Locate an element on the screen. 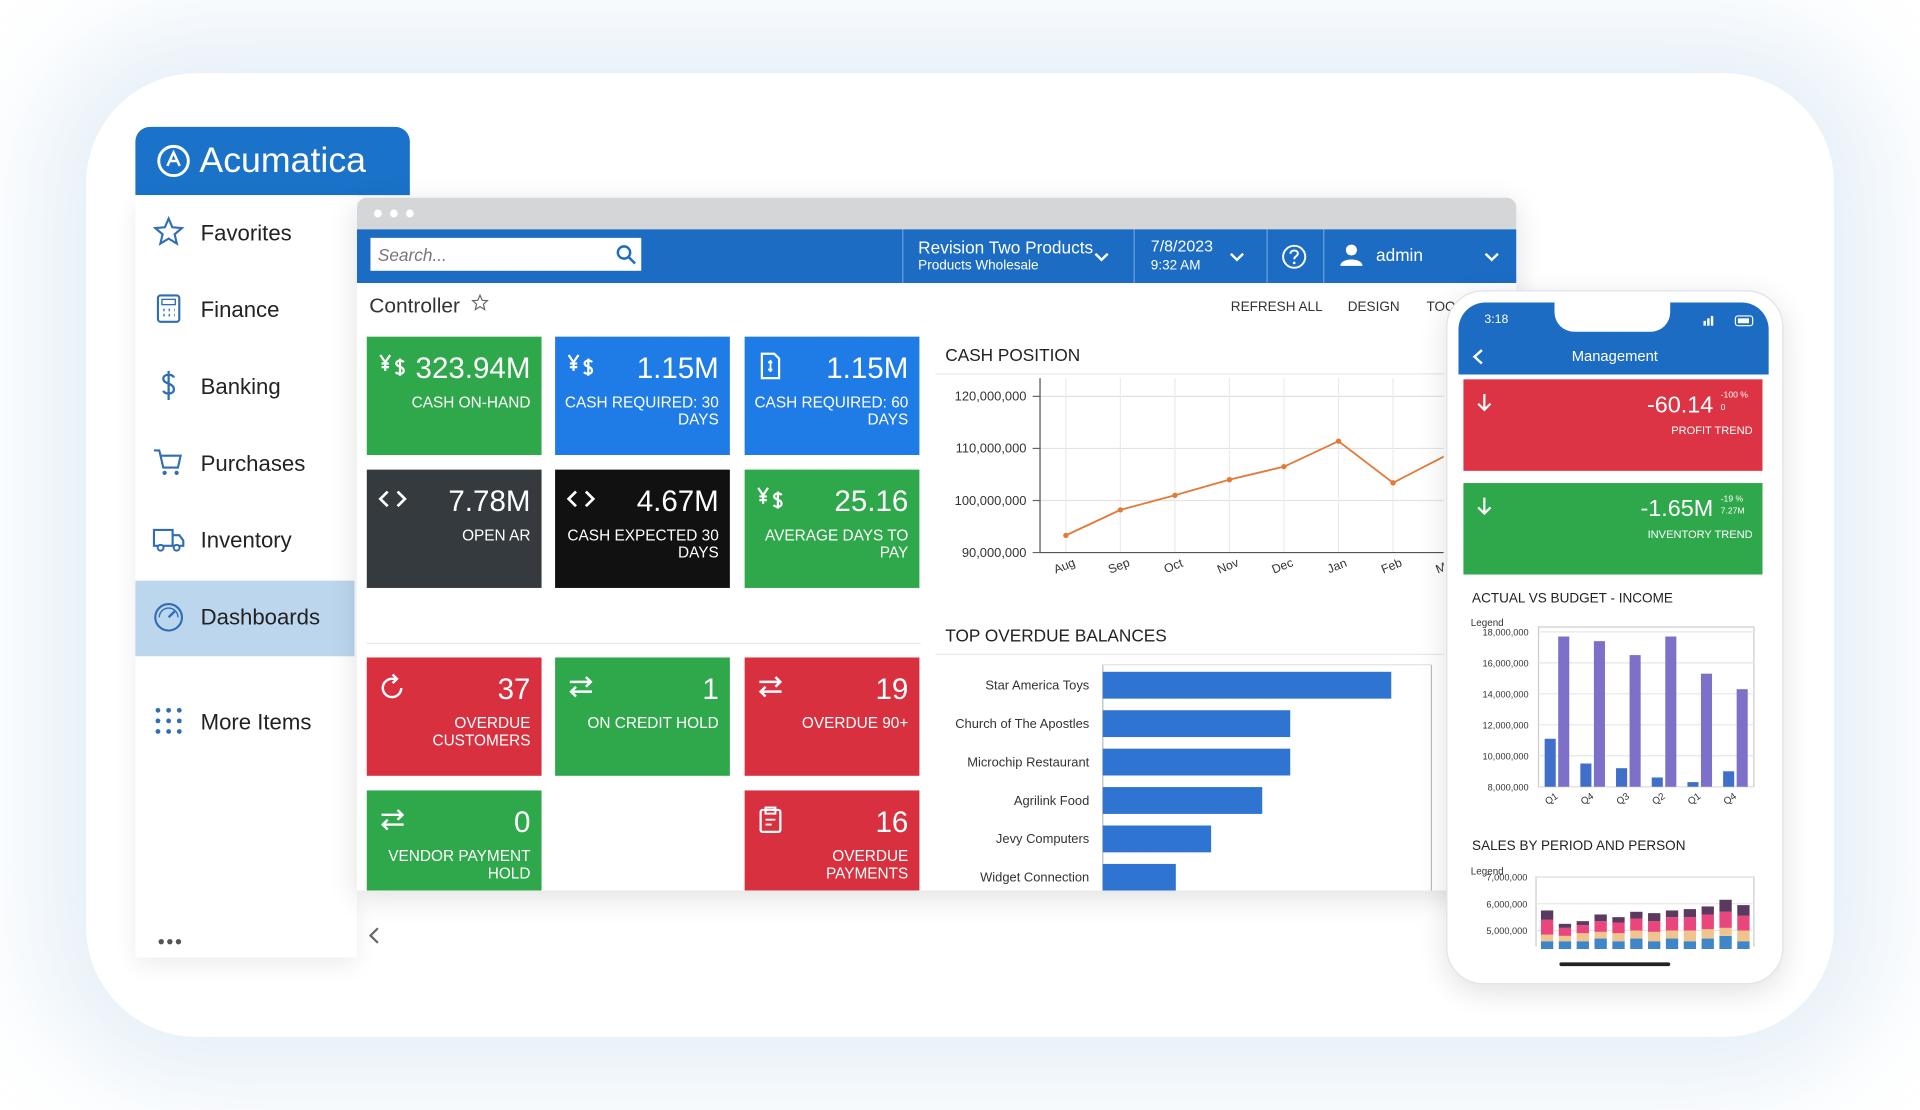 This screenshot has width=1920, height=1110. x-tick-label: Oct is located at coordinates (1174, 566).